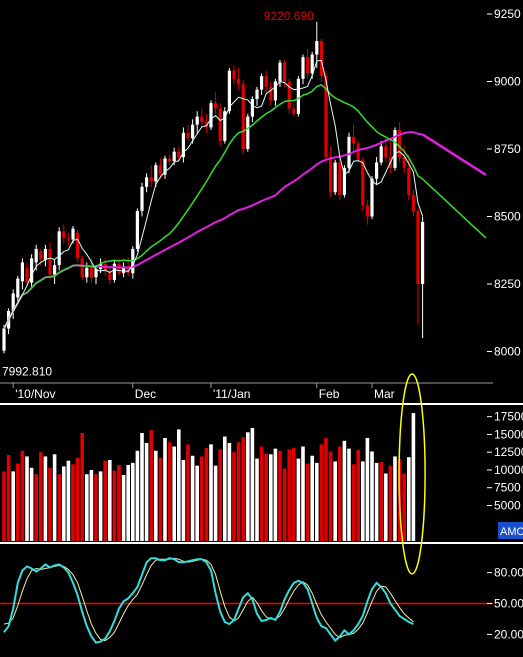 The height and width of the screenshot is (657, 523). What do you see at coordinates (508, 452) in the screenshot?
I see `volume-axis-label: 12500` at bounding box center [508, 452].